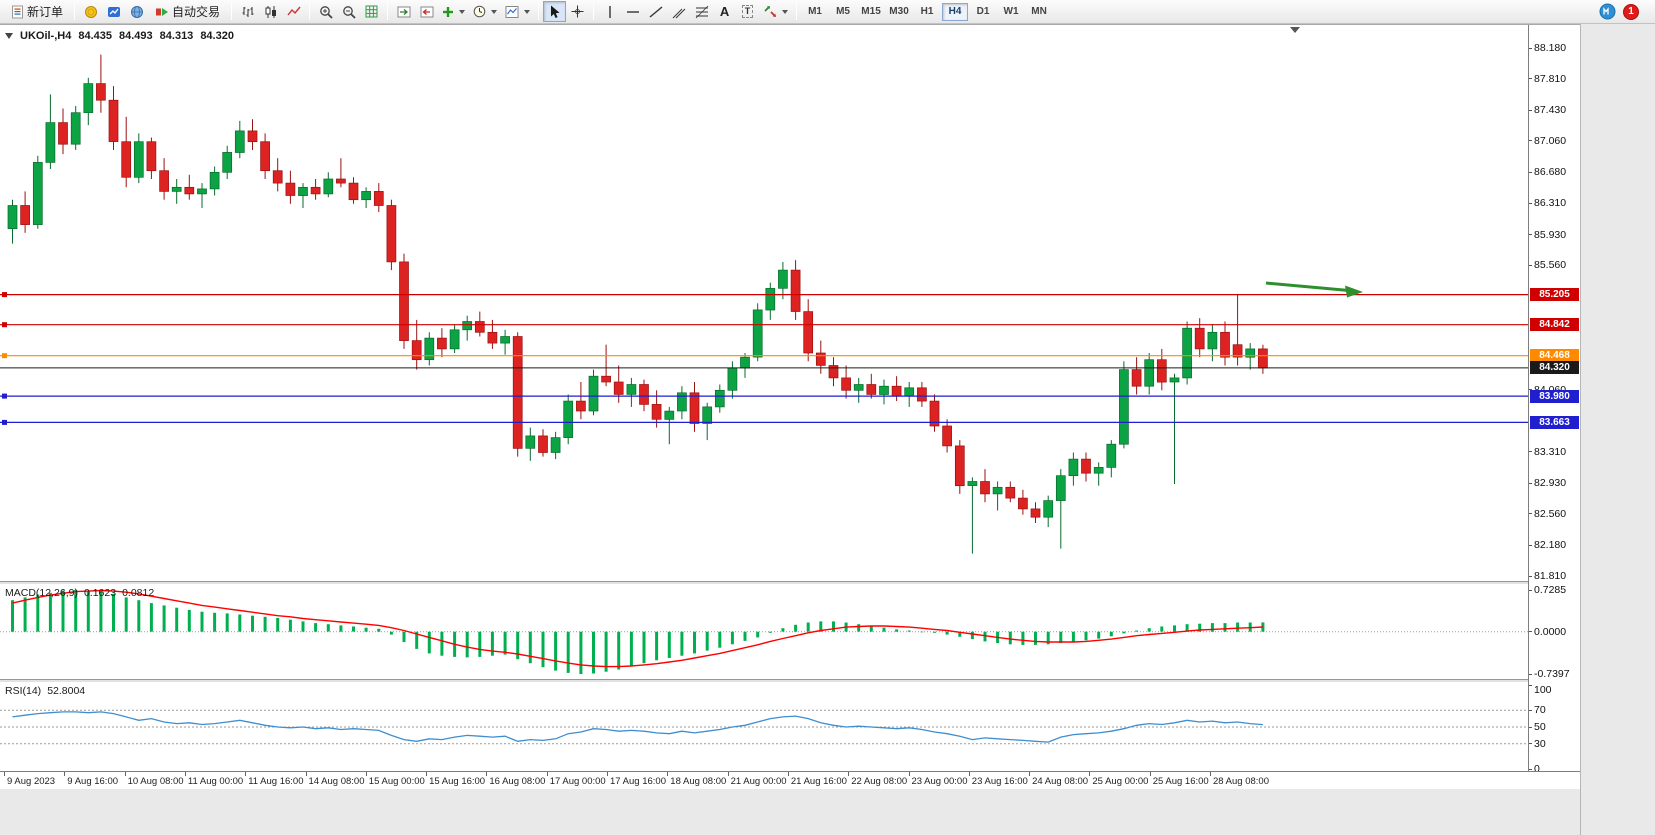 This screenshot has height=835, width=1655. I want to click on bar-chart-button, so click(247, 11).